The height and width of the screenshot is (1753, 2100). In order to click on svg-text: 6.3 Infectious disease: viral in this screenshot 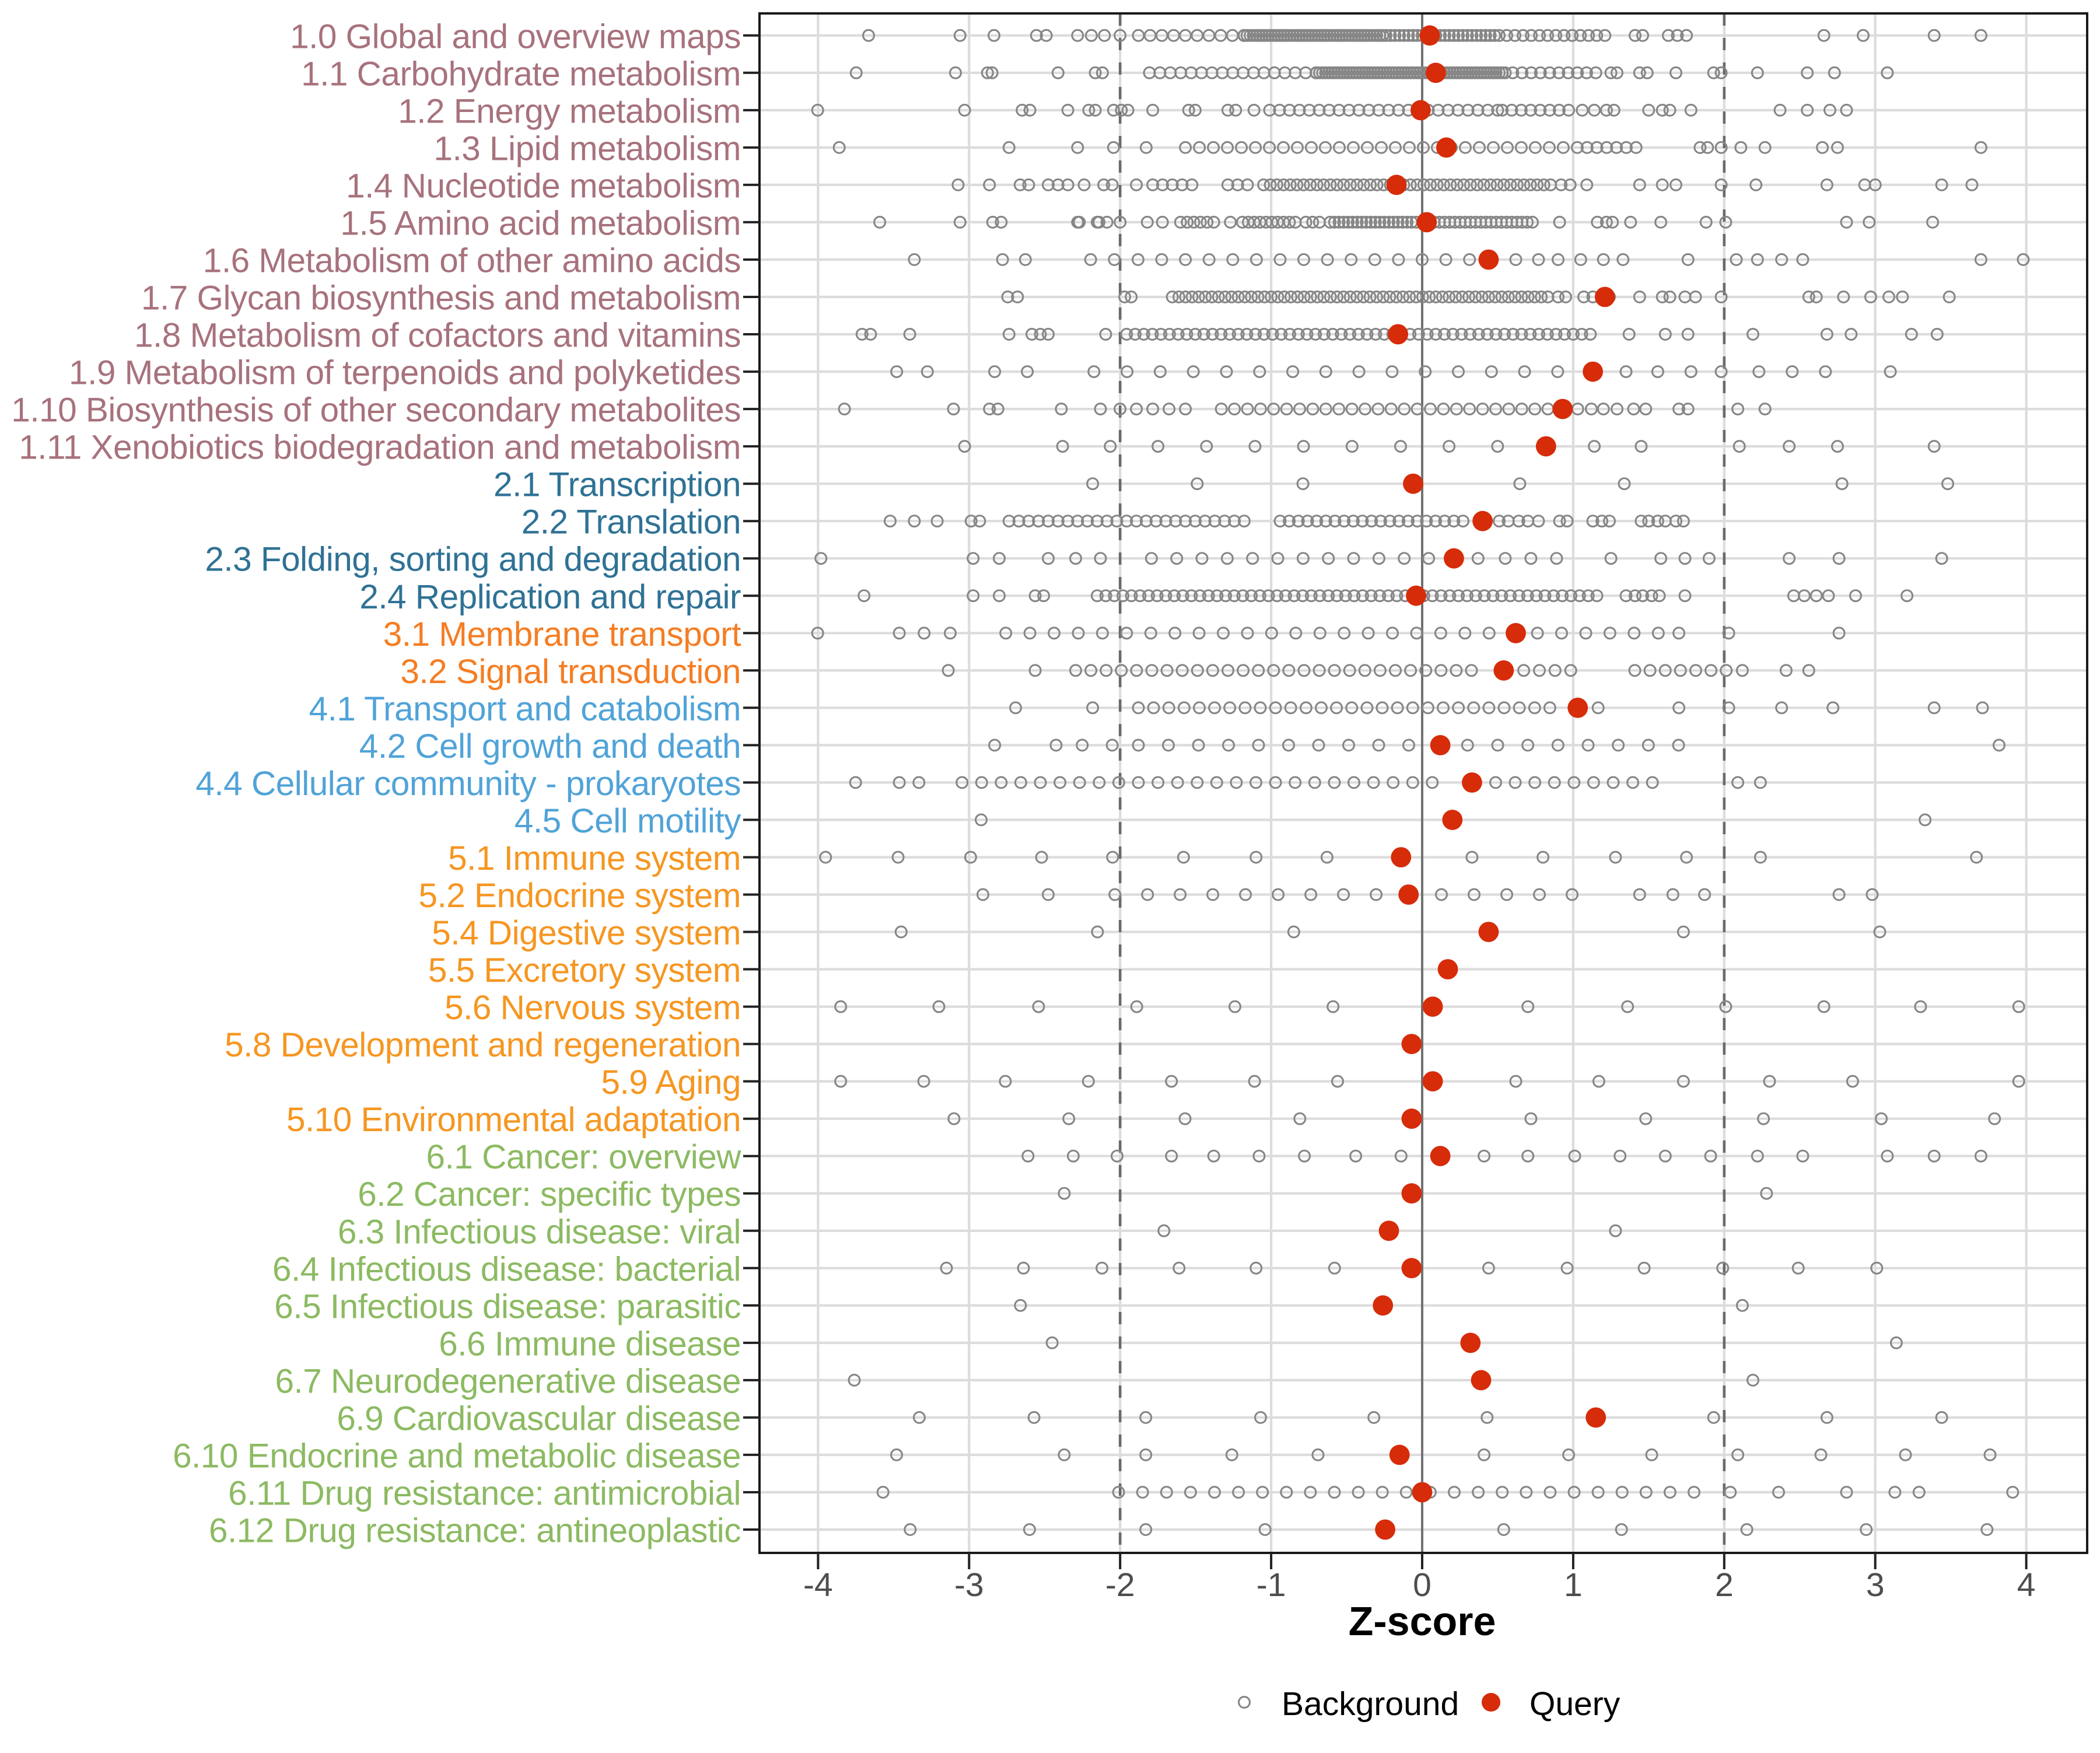, I will do `click(539, 1232)`.